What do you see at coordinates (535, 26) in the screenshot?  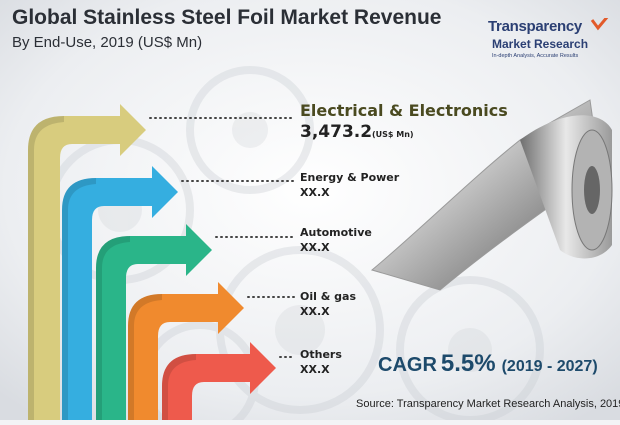 I see `brand-name: Transparency` at bounding box center [535, 26].